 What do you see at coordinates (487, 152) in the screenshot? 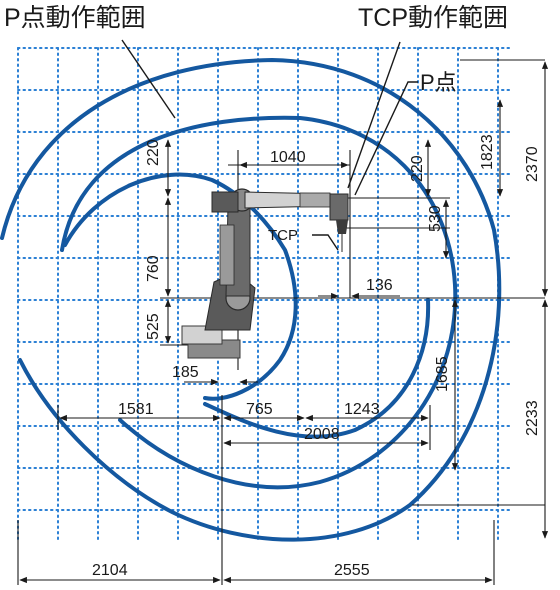
I see `dim-1823: 1823` at bounding box center [487, 152].